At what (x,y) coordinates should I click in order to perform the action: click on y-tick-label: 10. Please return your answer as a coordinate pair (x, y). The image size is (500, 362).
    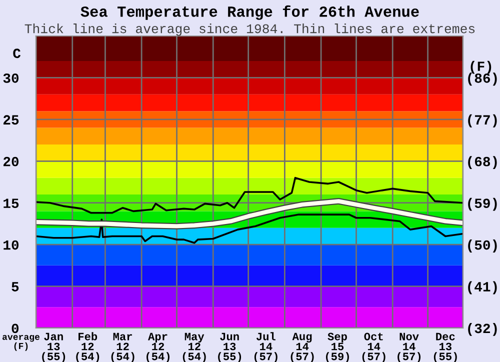
    Looking at the image, I should click on (11, 245).